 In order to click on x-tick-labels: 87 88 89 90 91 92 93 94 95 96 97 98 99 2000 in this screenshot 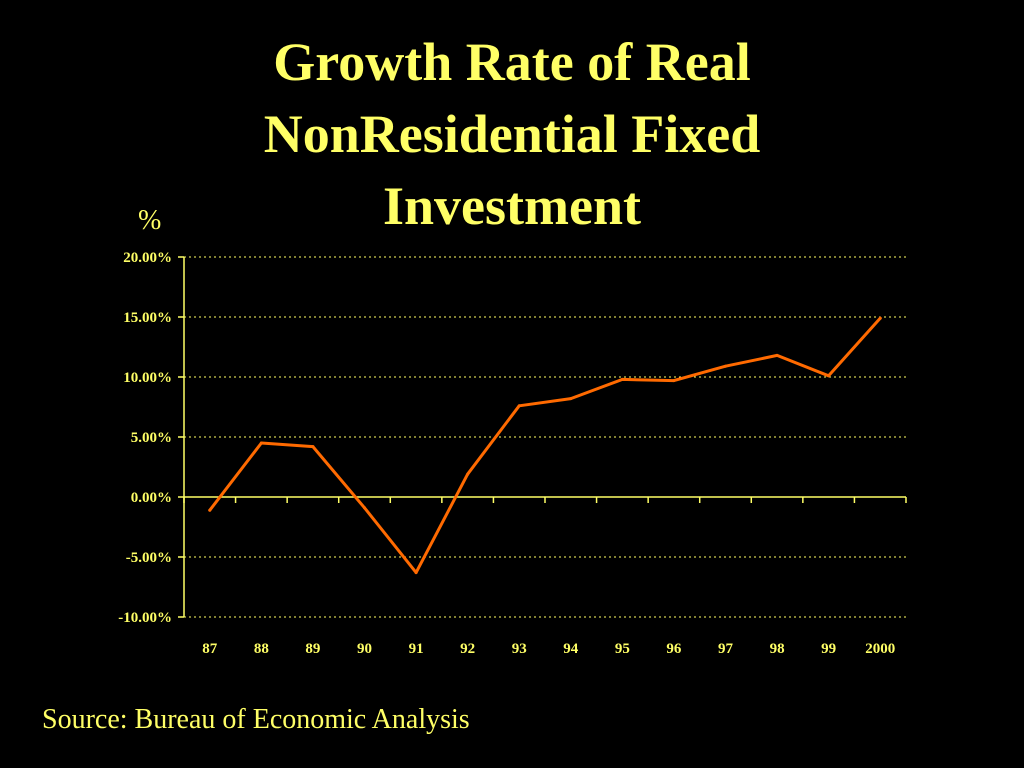, I will do `click(548, 649)`.